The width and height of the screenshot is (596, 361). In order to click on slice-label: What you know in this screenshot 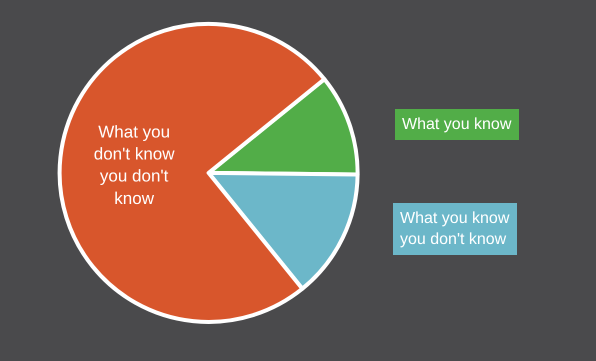, I will do `click(457, 124)`.